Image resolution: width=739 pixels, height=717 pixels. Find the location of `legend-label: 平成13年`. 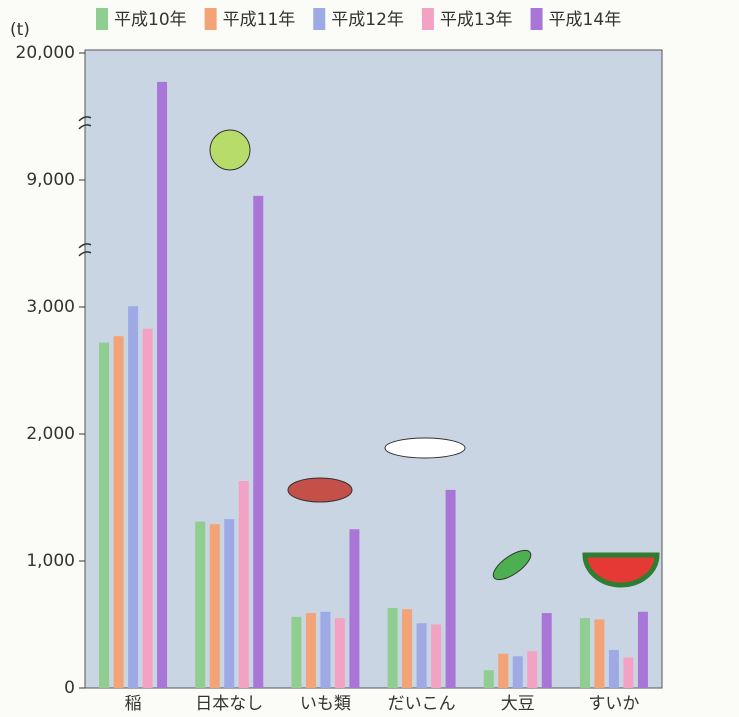

legend-label: 平成13年 is located at coordinates (476, 20).